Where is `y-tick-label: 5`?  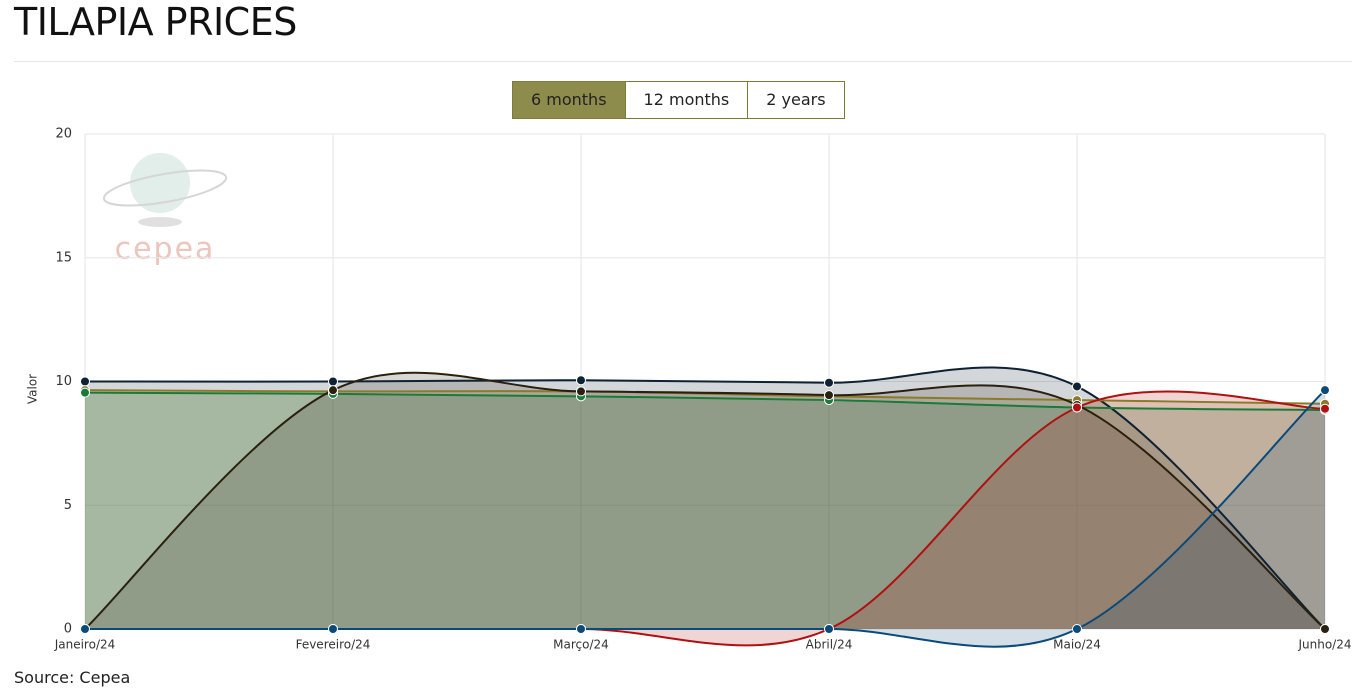 y-tick-label: 5 is located at coordinates (68, 505).